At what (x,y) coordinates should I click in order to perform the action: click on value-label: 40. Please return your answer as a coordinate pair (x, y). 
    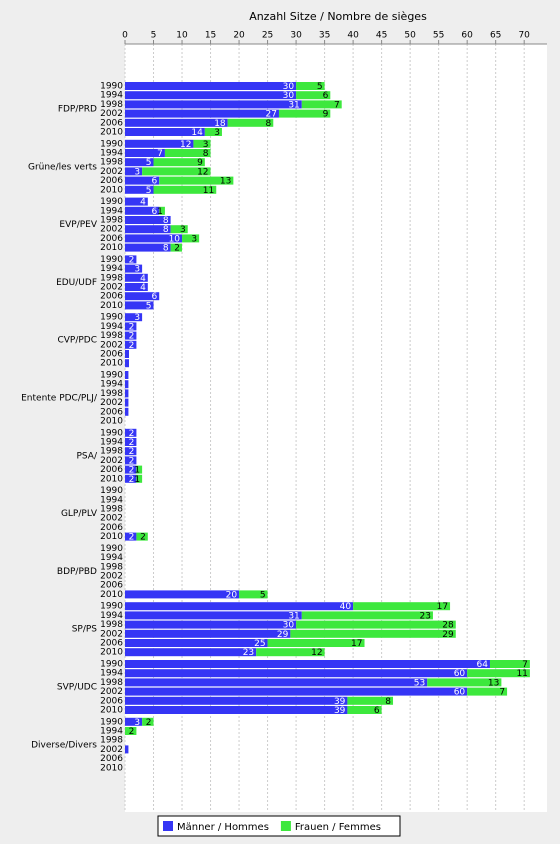
    Looking at the image, I should click on (346, 607).